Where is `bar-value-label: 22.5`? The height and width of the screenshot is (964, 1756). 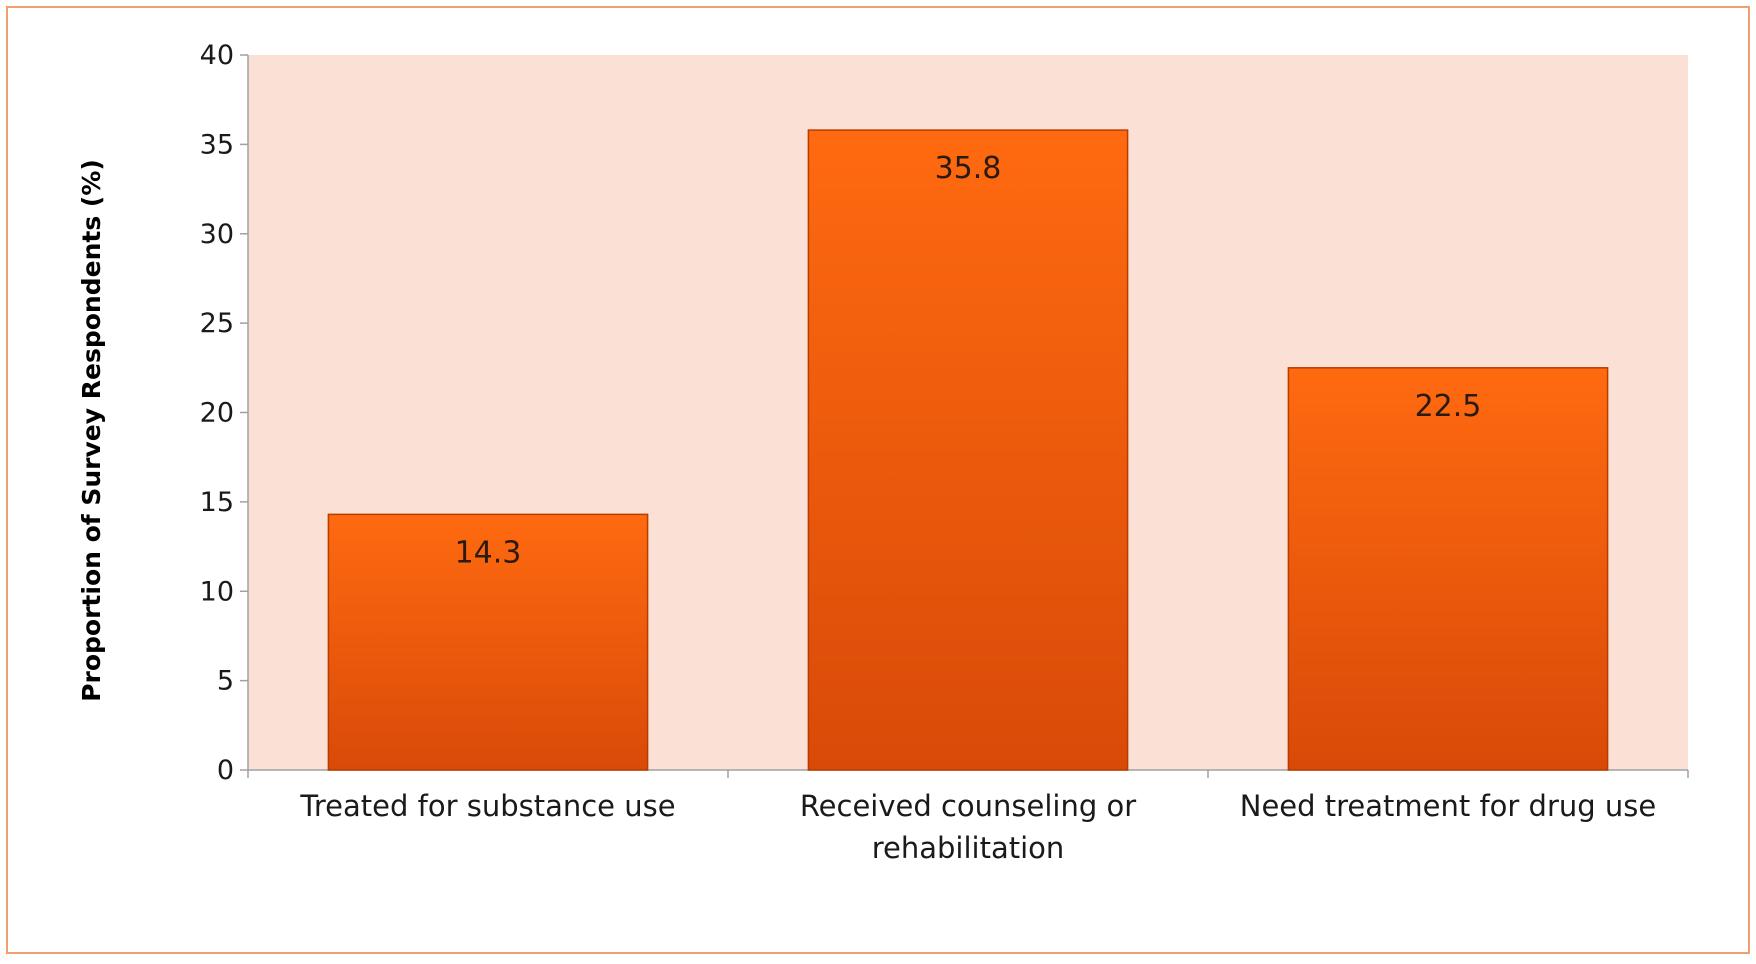 bar-value-label: 22.5 is located at coordinates (1448, 406).